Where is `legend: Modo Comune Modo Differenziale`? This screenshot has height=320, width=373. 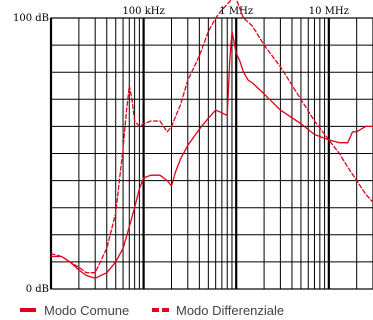
legend: Modo Comune Modo Differenziale is located at coordinates (186, 310).